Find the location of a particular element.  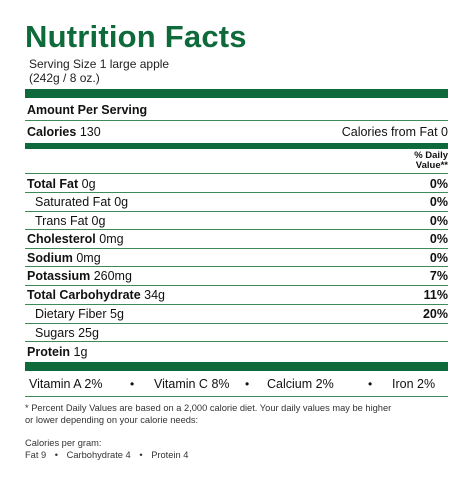

calories-value: 130 is located at coordinates (90, 132).